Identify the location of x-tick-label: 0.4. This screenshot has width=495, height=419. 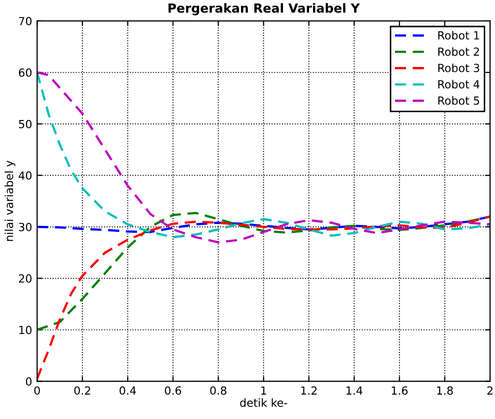
(128, 390).